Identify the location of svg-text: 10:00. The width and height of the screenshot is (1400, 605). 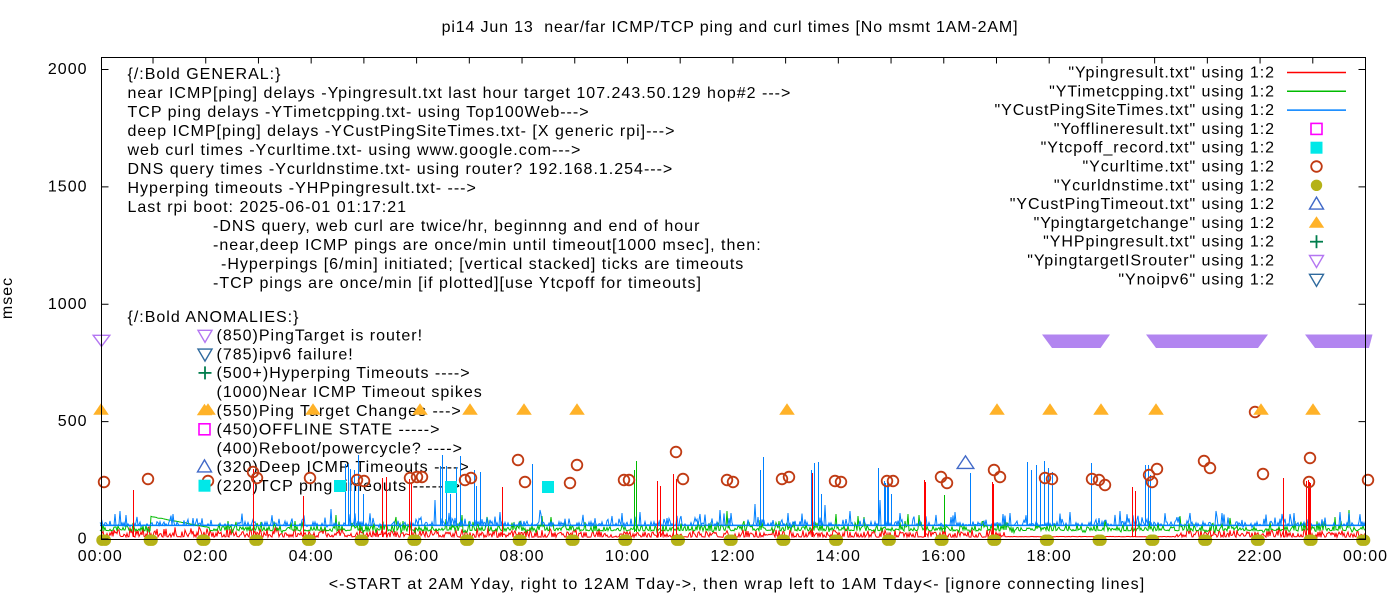
(627, 556).